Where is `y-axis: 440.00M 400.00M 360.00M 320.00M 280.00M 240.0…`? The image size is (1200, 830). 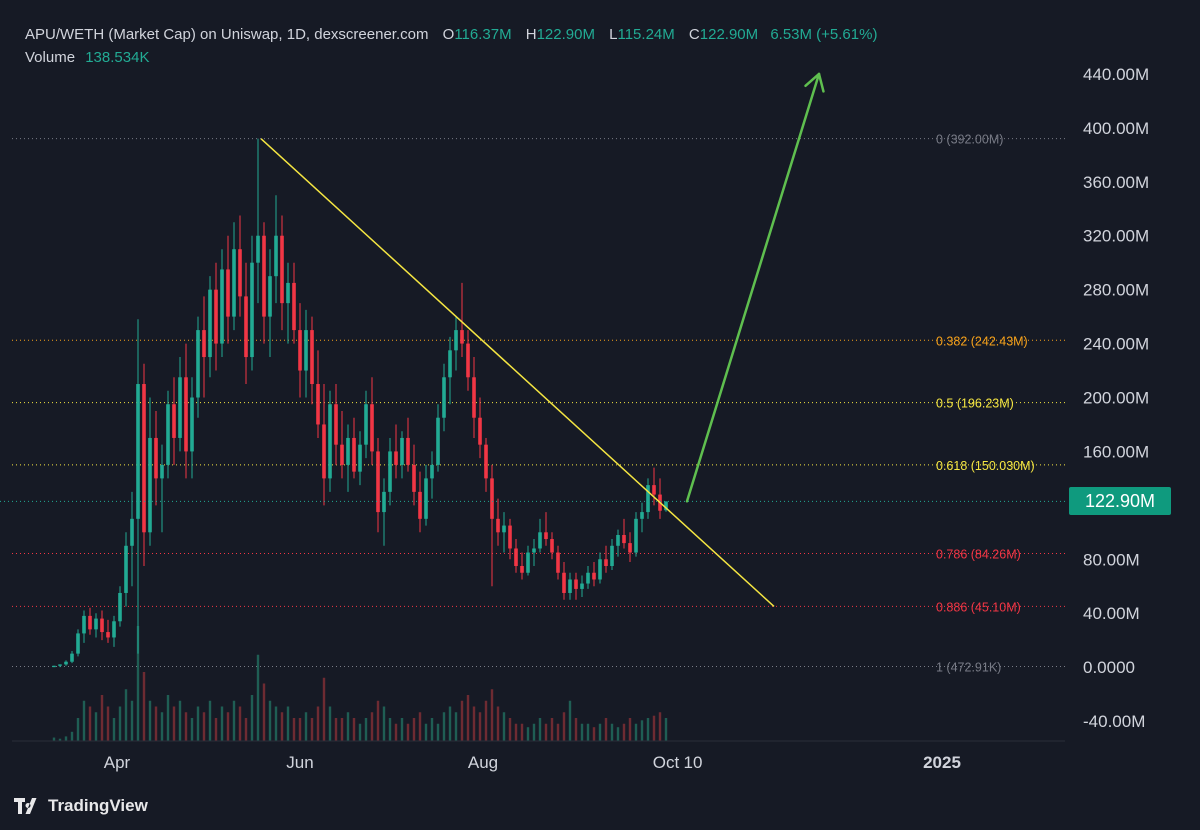 y-axis: 440.00M 400.00M 360.00M 320.00M 280.00M 240.0… is located at coordinates (1116, 398).